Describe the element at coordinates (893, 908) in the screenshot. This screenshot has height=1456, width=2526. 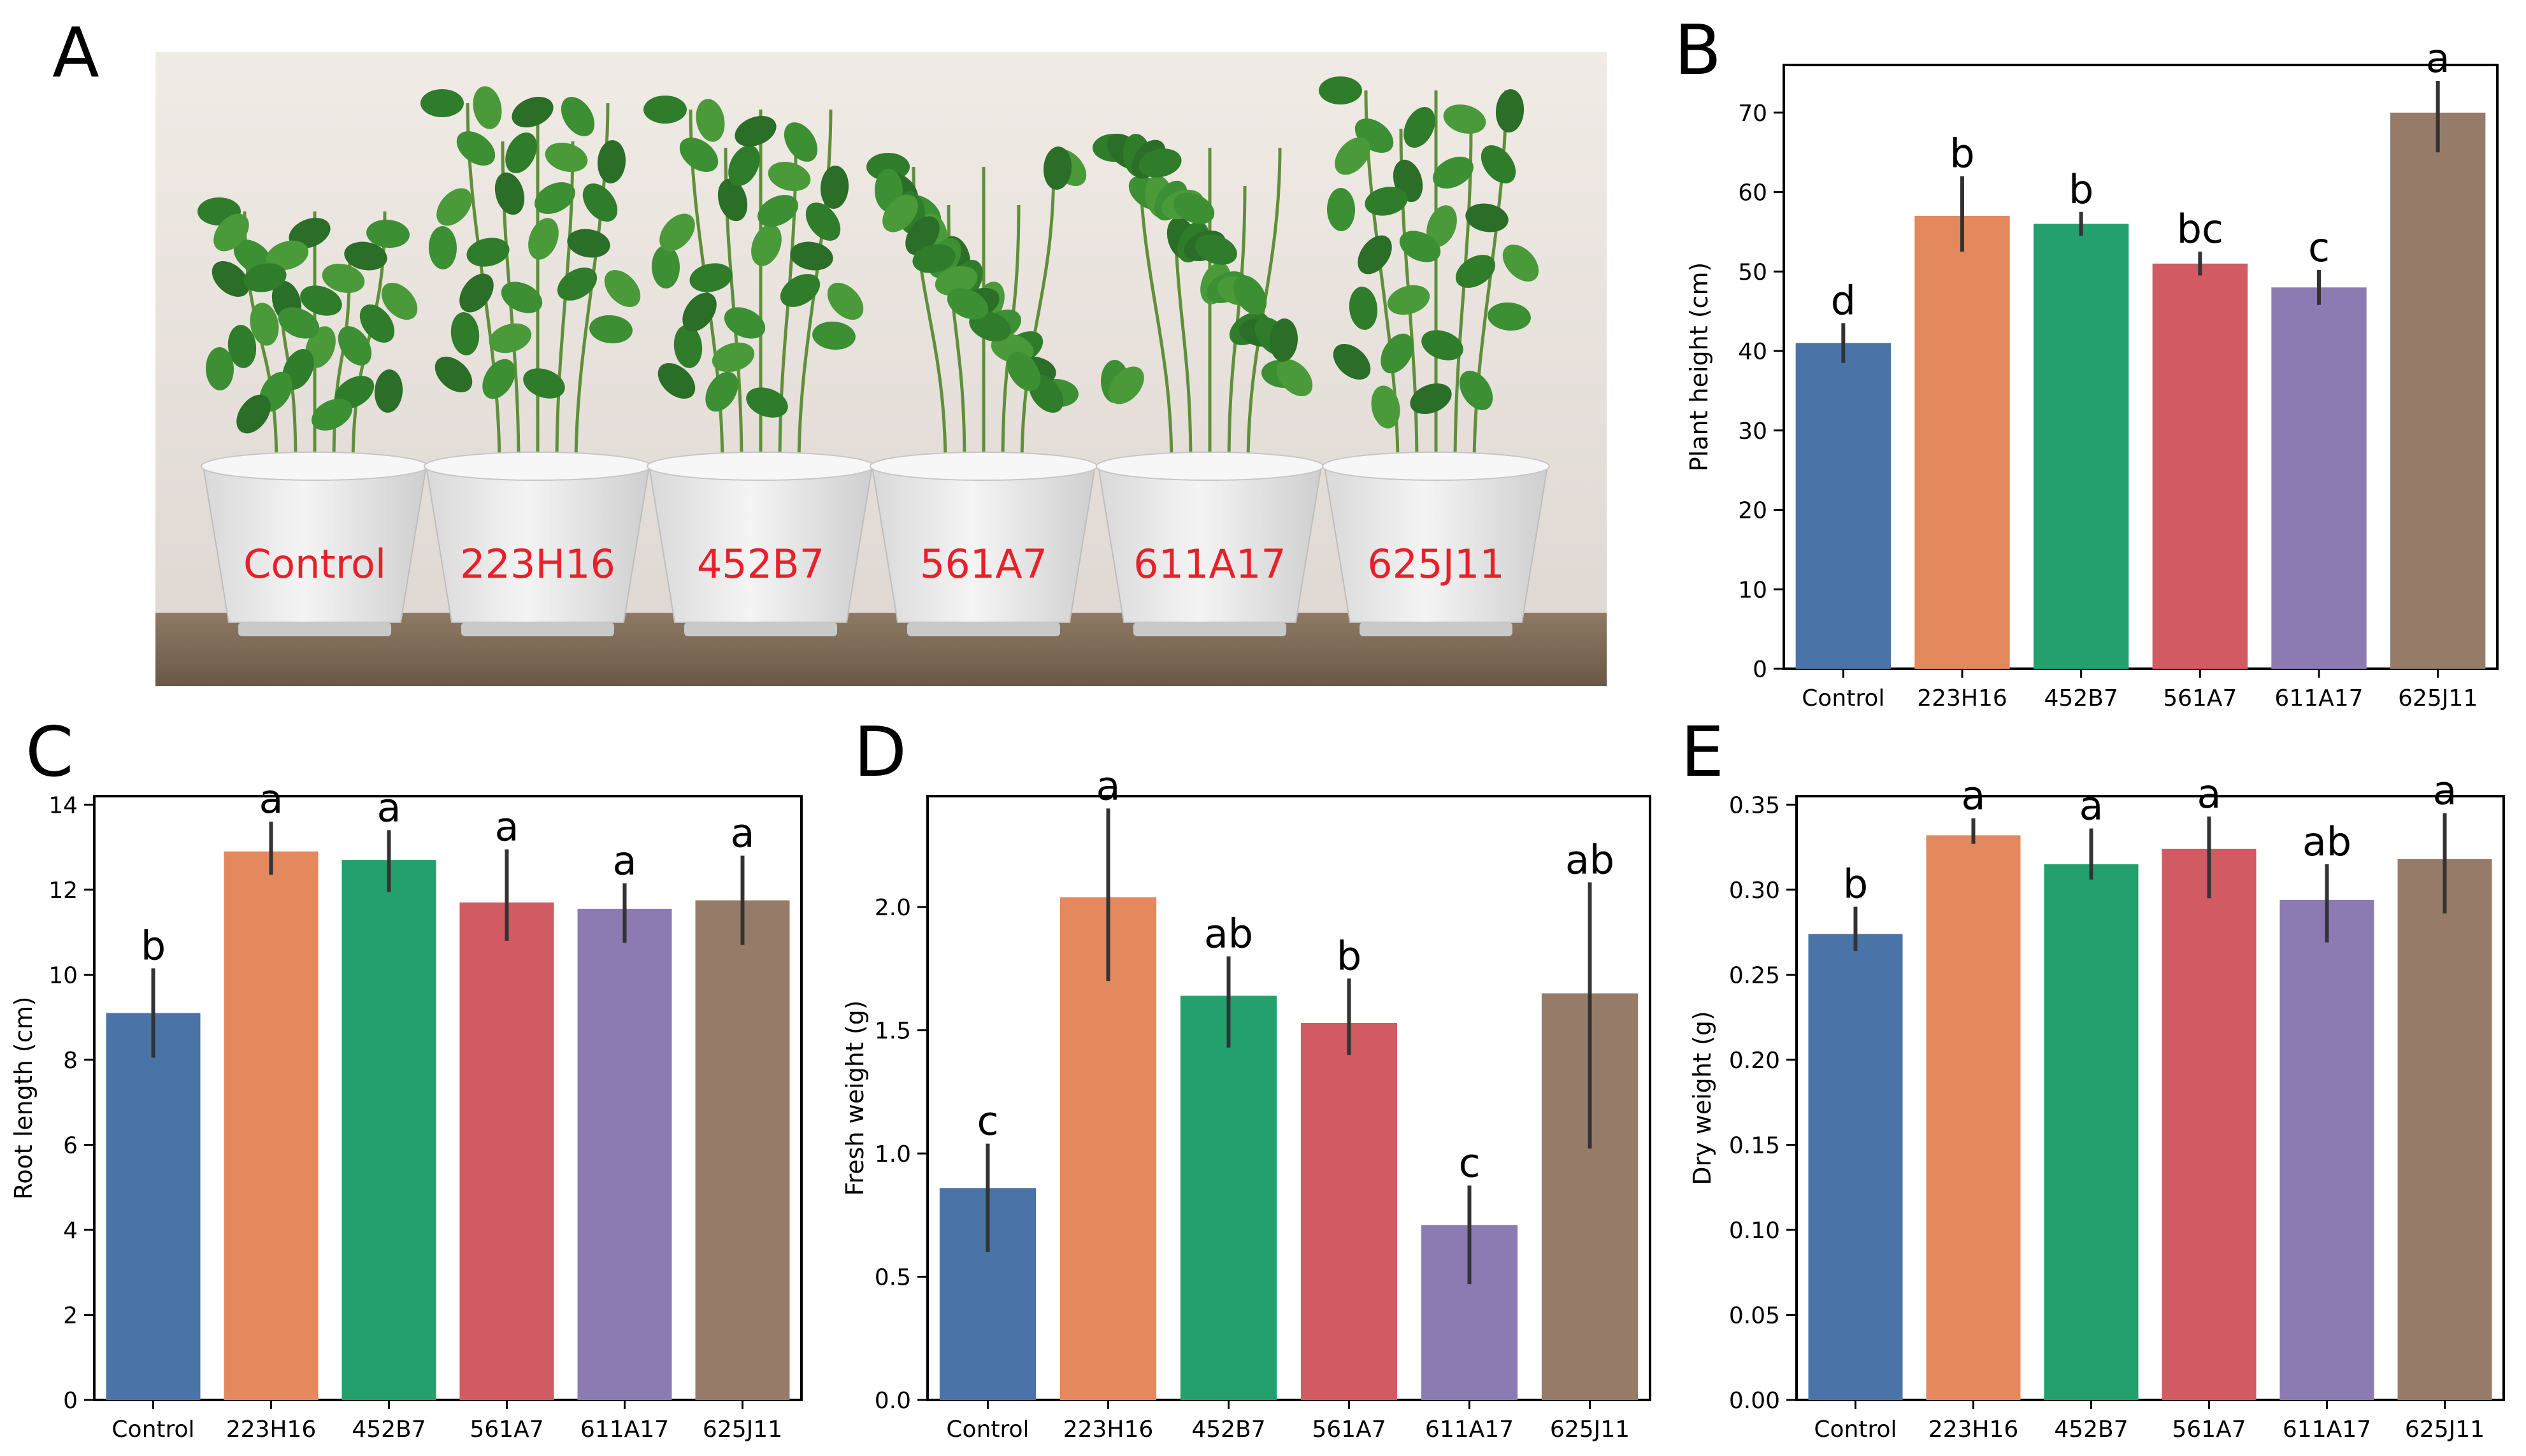
I see `y-tick-label: 2.0` at that location.